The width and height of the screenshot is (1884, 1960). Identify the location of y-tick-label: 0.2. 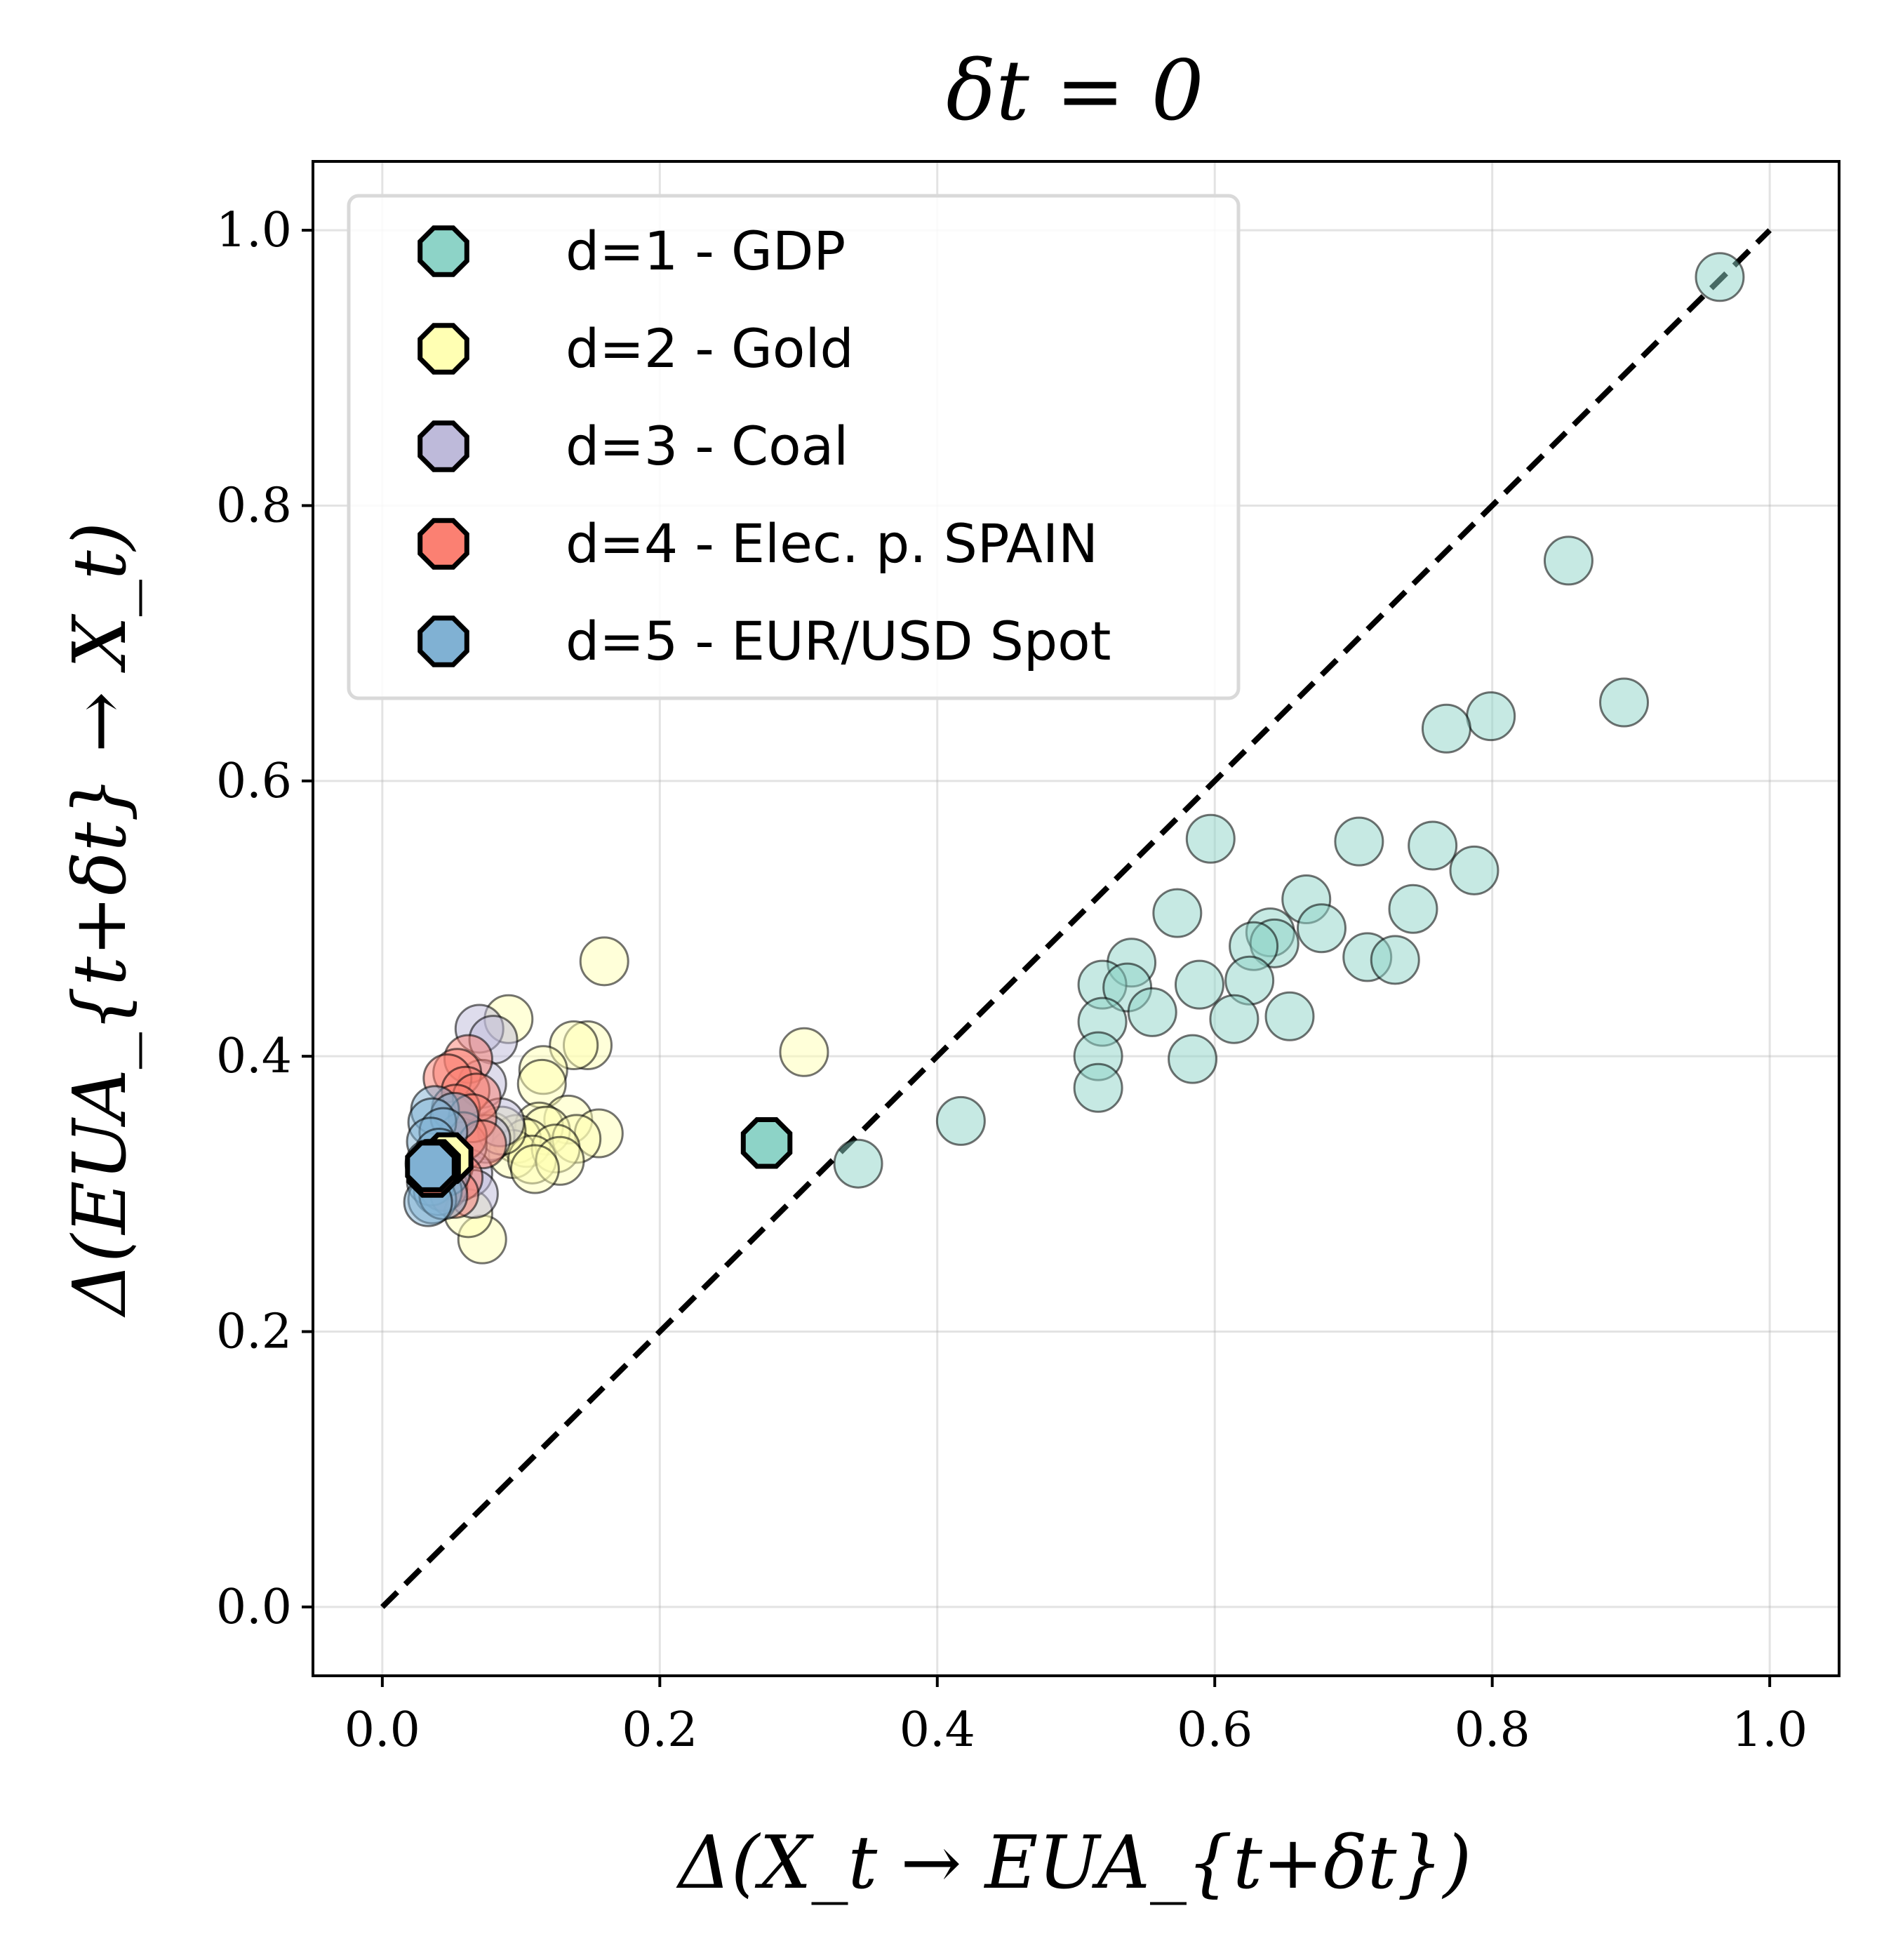
(254, 1332).